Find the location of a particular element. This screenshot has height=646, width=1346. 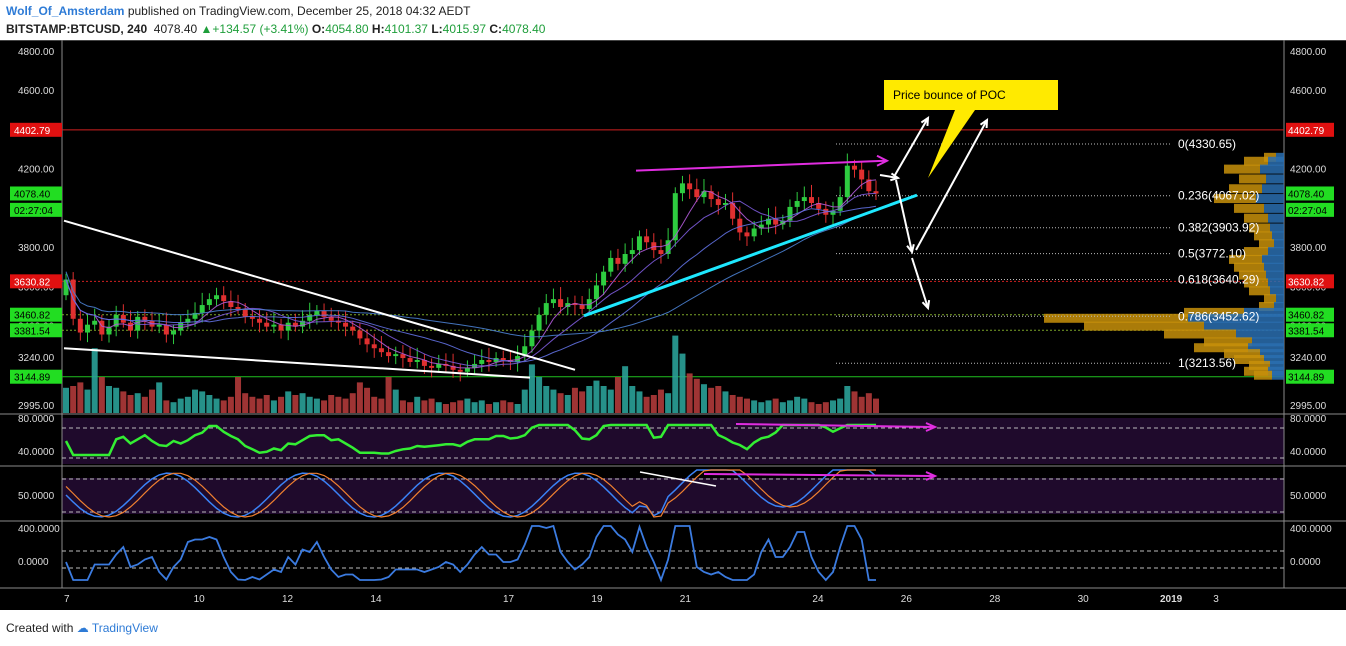

x-tick: 3 is located at coordinates (1216, 599).